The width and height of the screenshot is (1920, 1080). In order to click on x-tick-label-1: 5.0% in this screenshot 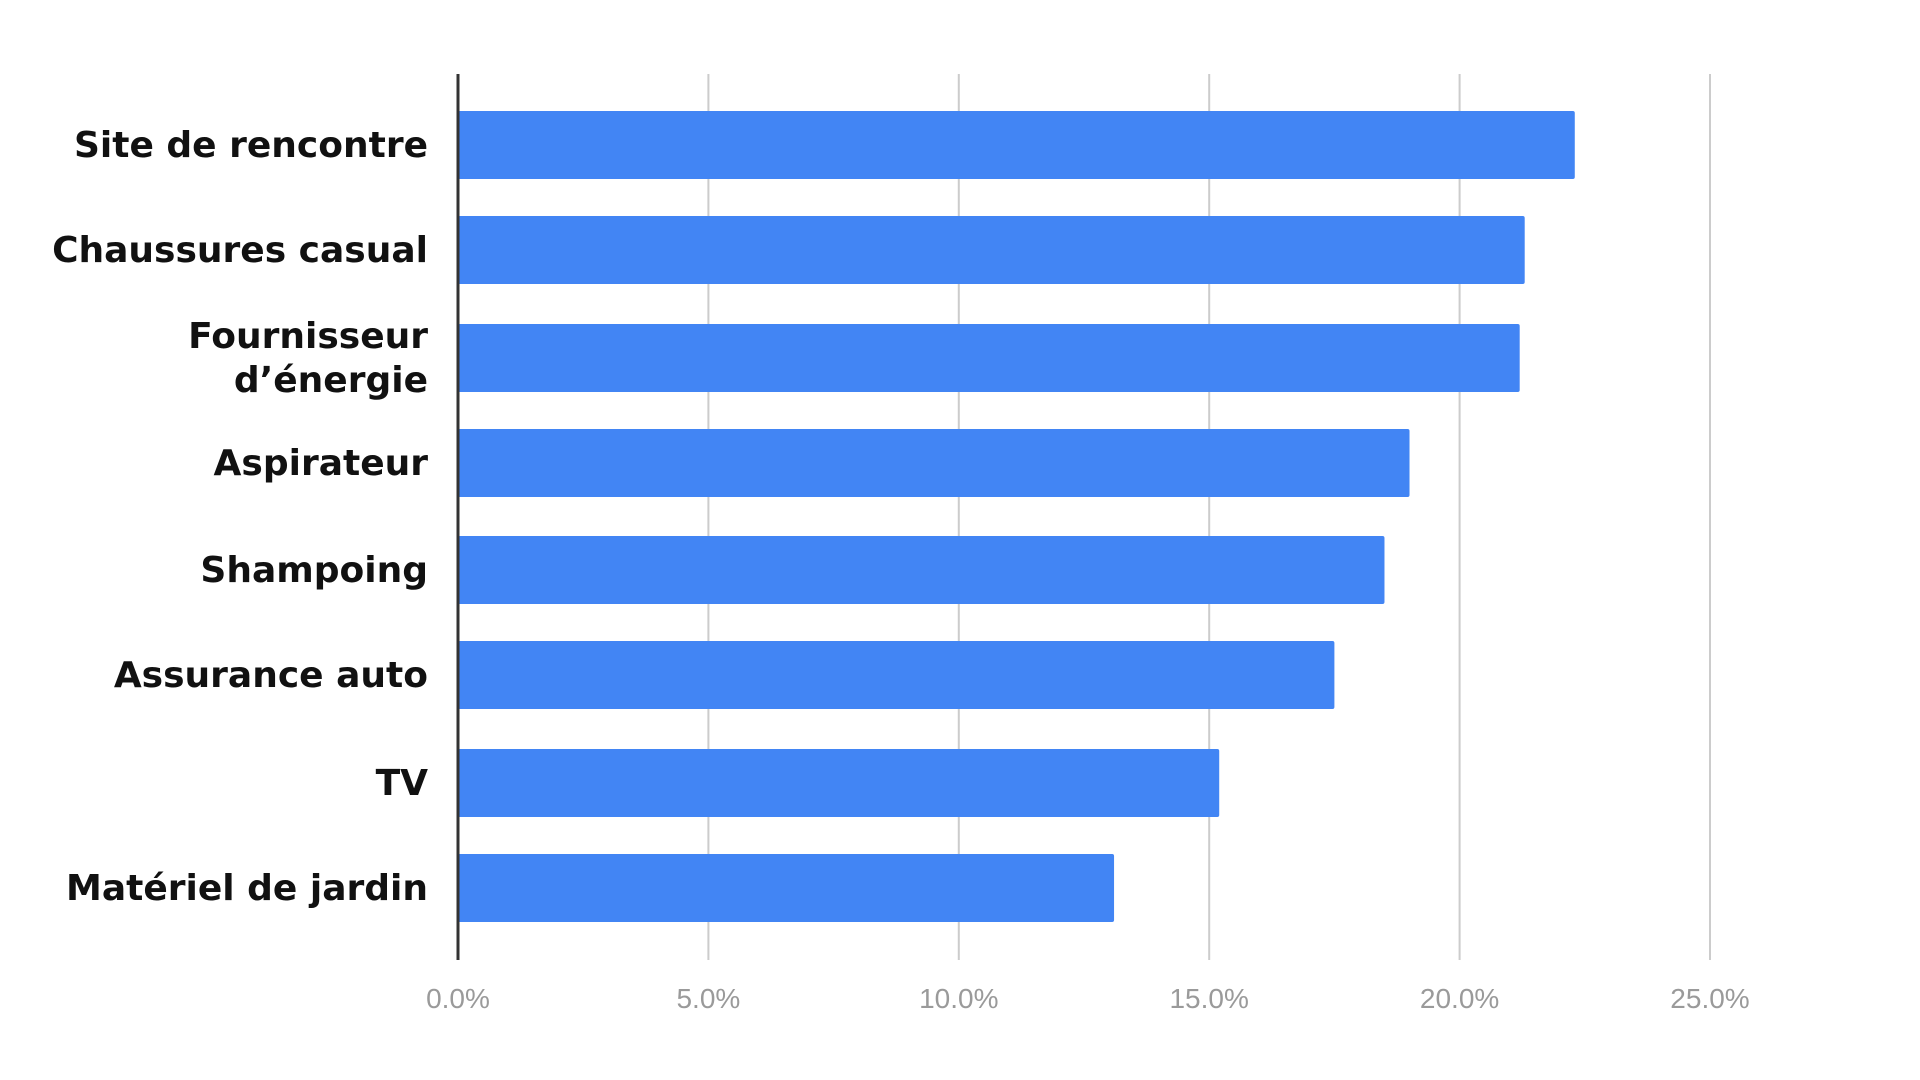, I will do `click(708, 998)`.